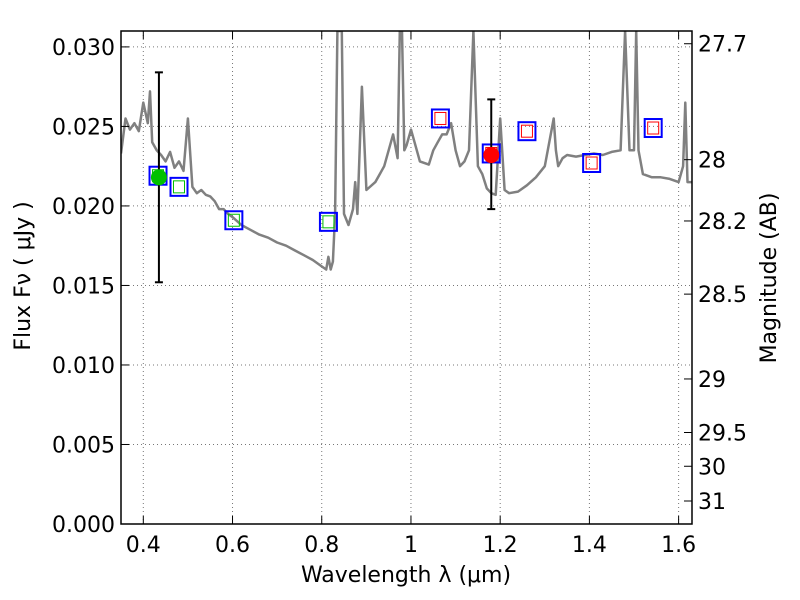  What do you see at coordinates (712, 161) in the screenshot?
I see `y2-tick-label: 28` at bounding box center [712, 161].